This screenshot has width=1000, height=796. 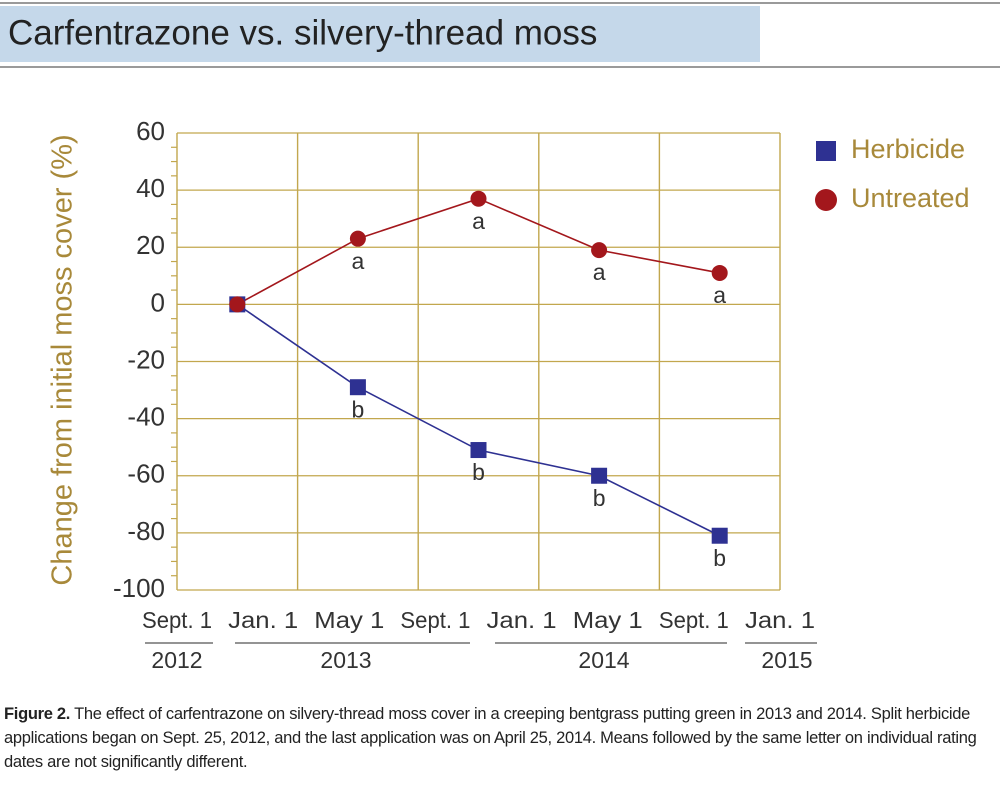 What do you see at coordinates (63, 359) in the screenshot?
I see `y-axis-title: Change from initial moss cover (%)` at bounding box center [63, 359].